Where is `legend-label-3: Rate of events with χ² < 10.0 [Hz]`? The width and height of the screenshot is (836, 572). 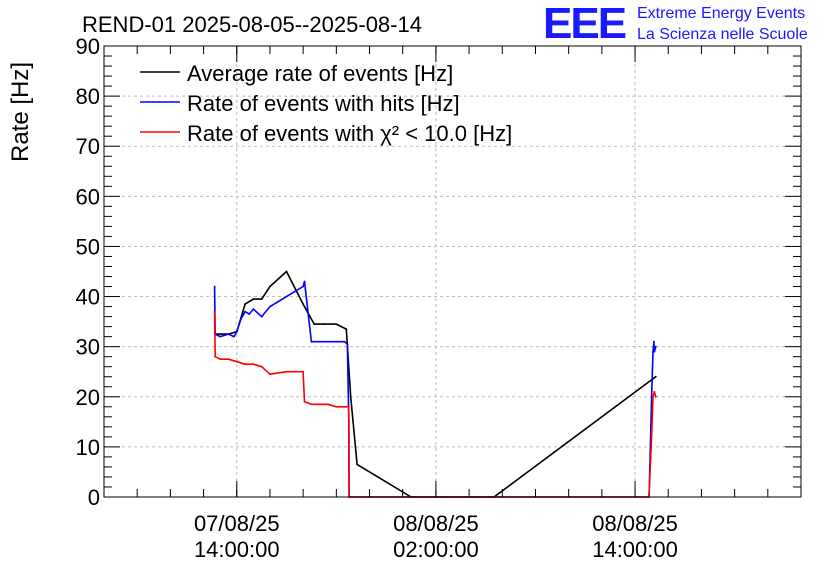 legend-label-3: Rate of events with χ² < 10.0 [Hz] is located at coordinates (349, 133).